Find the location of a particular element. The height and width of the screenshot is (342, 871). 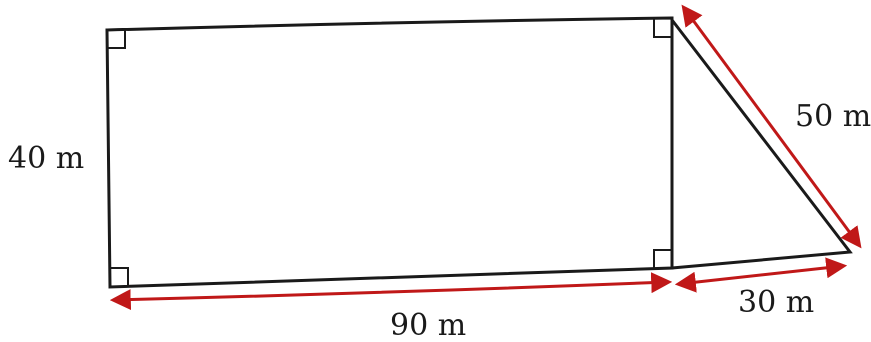

right-angle-marker-bottom-right is located at coordinates (662, 258).